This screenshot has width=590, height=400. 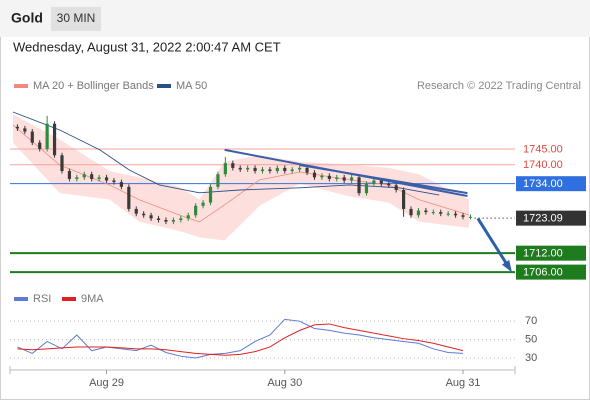 I want to click on projection-arrowhead, so click(x=506, y=266).